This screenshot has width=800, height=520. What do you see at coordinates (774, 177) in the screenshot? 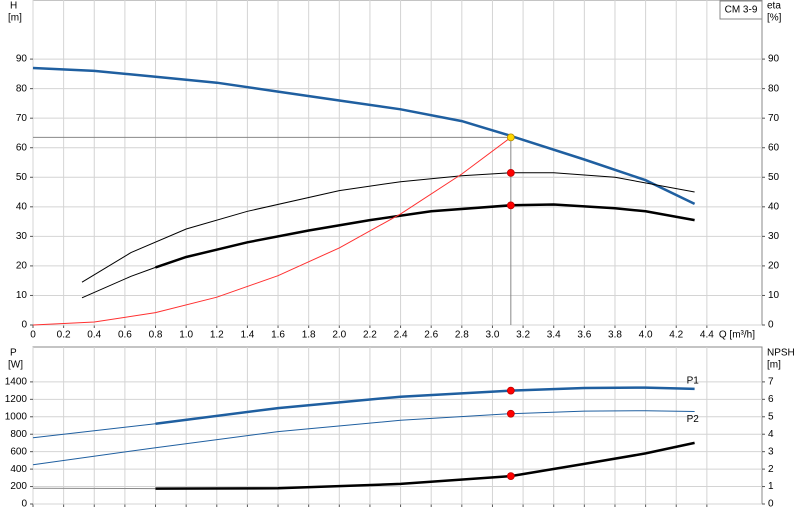
I see `y2-tick-label: 50` at bounding box center [774, 177].